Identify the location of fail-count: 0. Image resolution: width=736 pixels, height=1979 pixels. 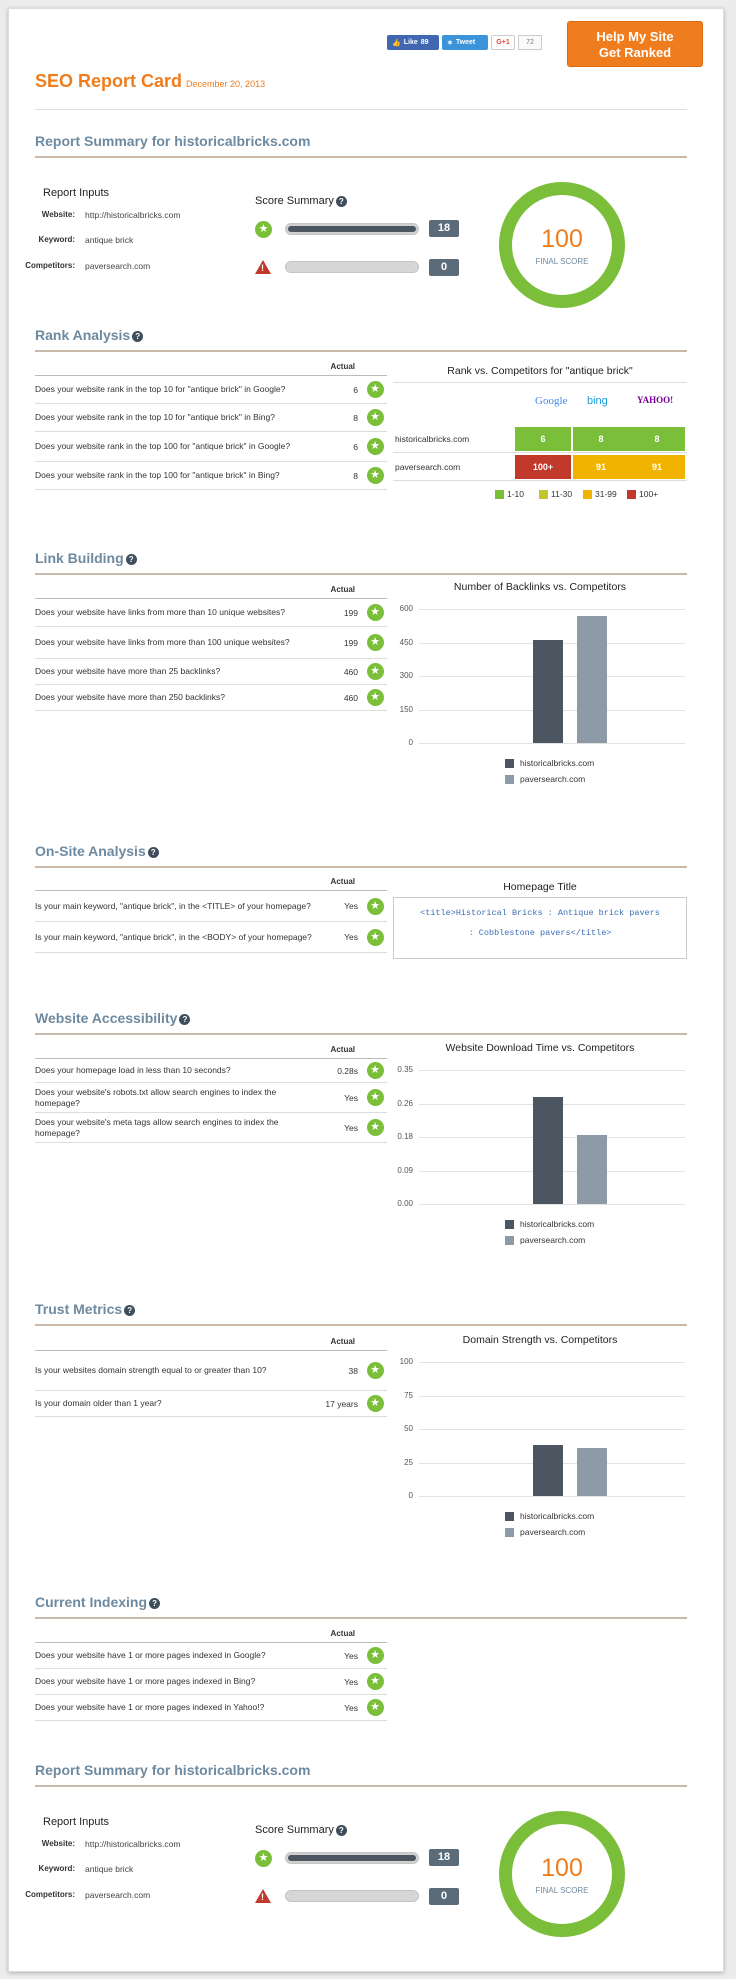
(444, 267).